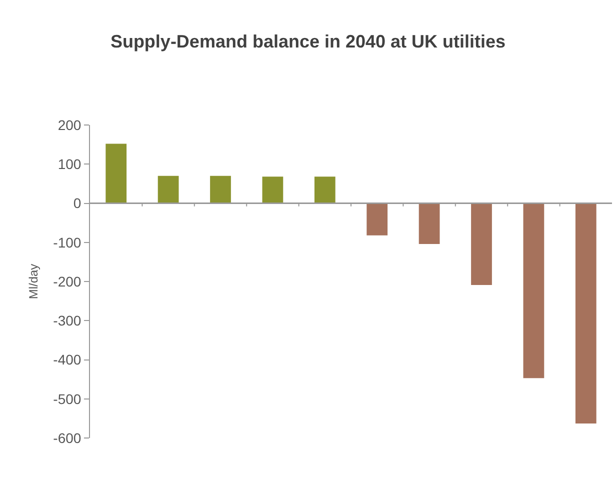 This screenshot has height=498, width=616. I want to click on y-tick-label: -400, so click(67, 360).